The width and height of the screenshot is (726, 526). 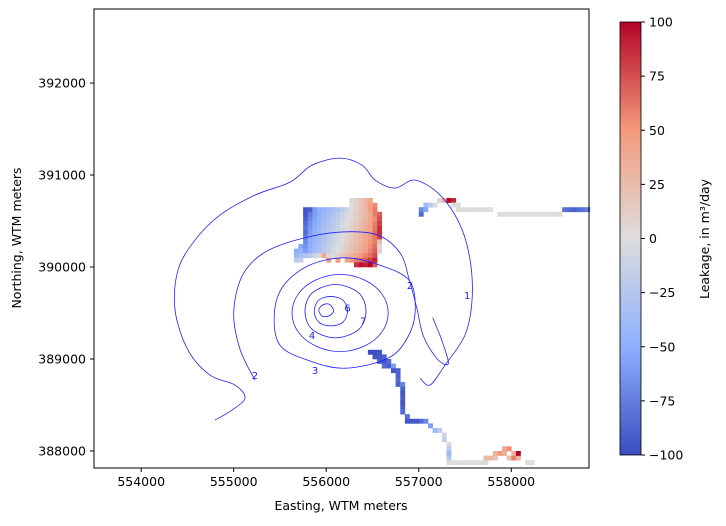 What do you see at coordinates (467, 296) in the screenshot?
I see `contour-label: 1` at bounding box center [467, 296].